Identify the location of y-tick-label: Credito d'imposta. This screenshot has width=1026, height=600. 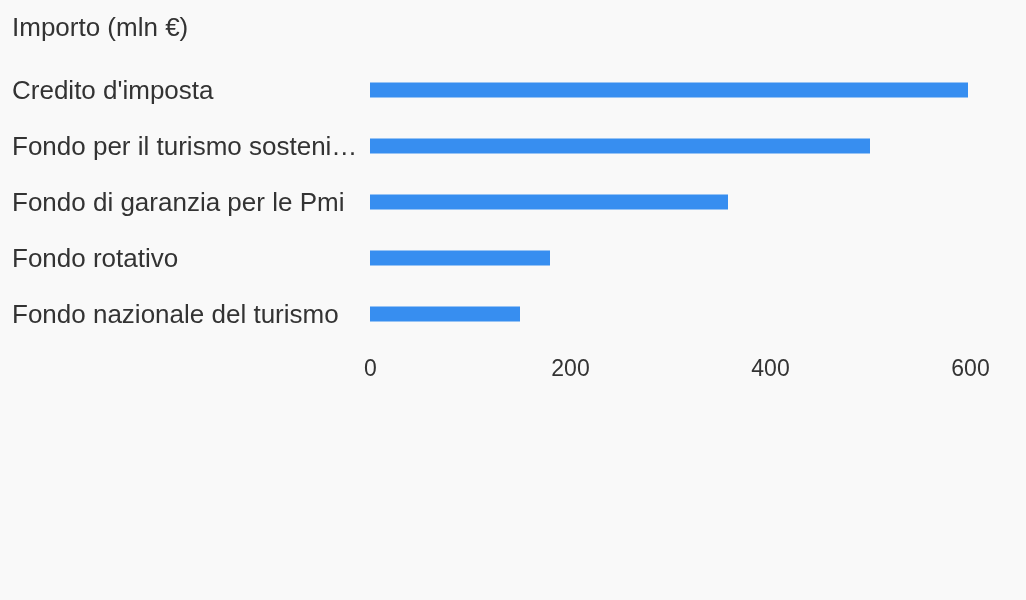
(113, 90).